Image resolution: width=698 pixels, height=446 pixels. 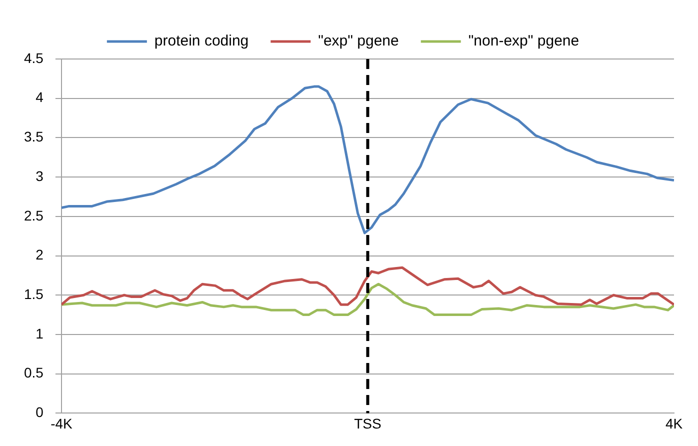 What do you see at coordinates (34, 372) in the screenshot?
I see `y-tick-label: 0.5` at bounding box center [34, 372].